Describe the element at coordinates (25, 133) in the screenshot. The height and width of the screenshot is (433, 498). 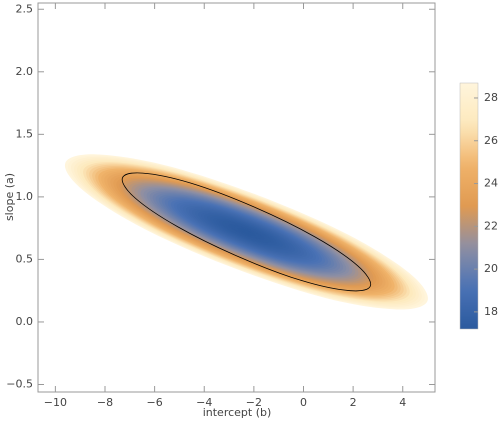
I see `y-tick-label: 1.5` at that location.